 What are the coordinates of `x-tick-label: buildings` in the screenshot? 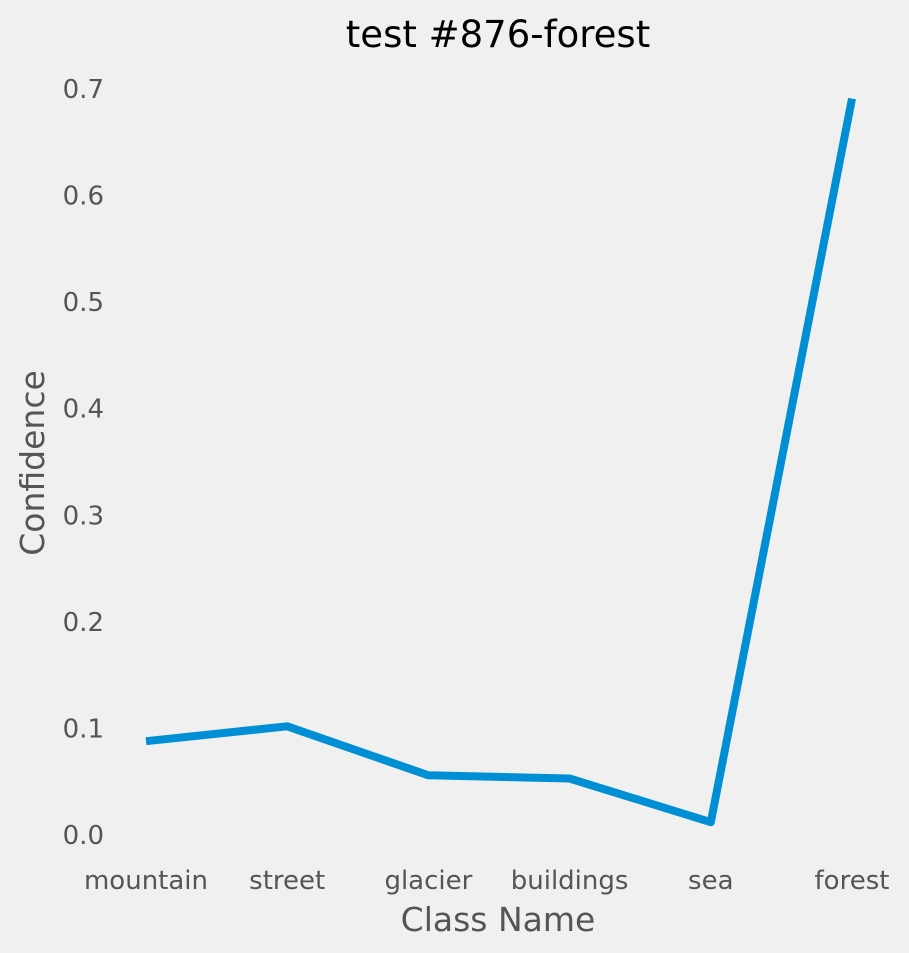 It's located at (570, 881).